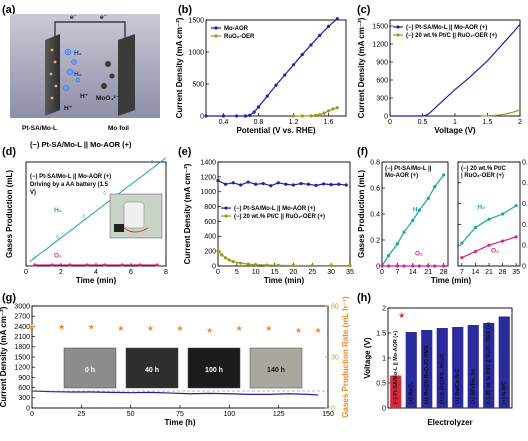 The width and height of the screenshot is (528, 441). I want to click on data-point-g-1-5: ★, so click(179, 328).